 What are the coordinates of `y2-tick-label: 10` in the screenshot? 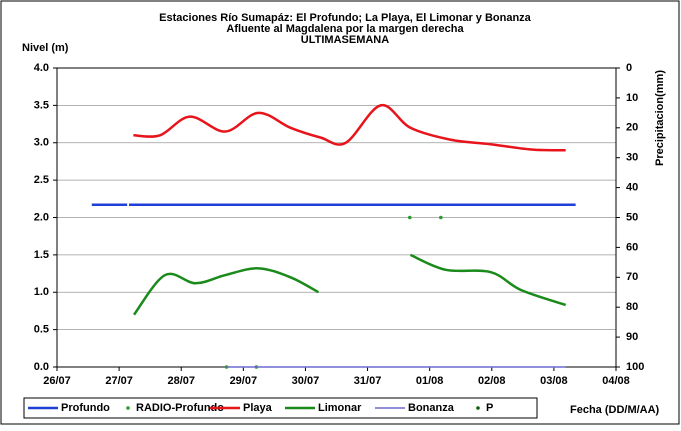 It's located at (632, 98).